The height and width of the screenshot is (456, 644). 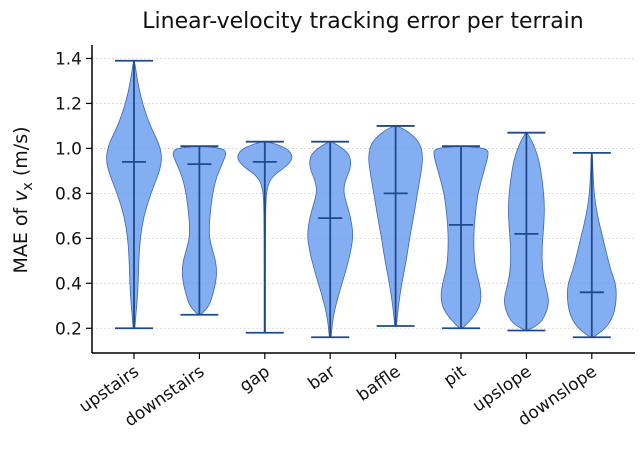 What do you see at coordinates (395, 226) in the screenshot?
I see `violin-baffle` at bounding box center [395, 226].